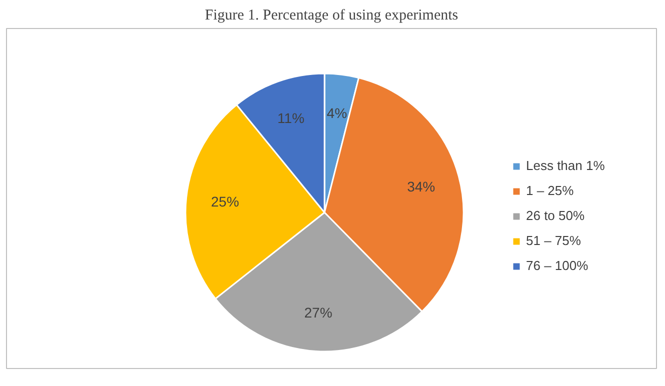  Describe the element at coordinates (555, 215) in the screenshot. I see `legend-label: 26 to 50%` at that location.